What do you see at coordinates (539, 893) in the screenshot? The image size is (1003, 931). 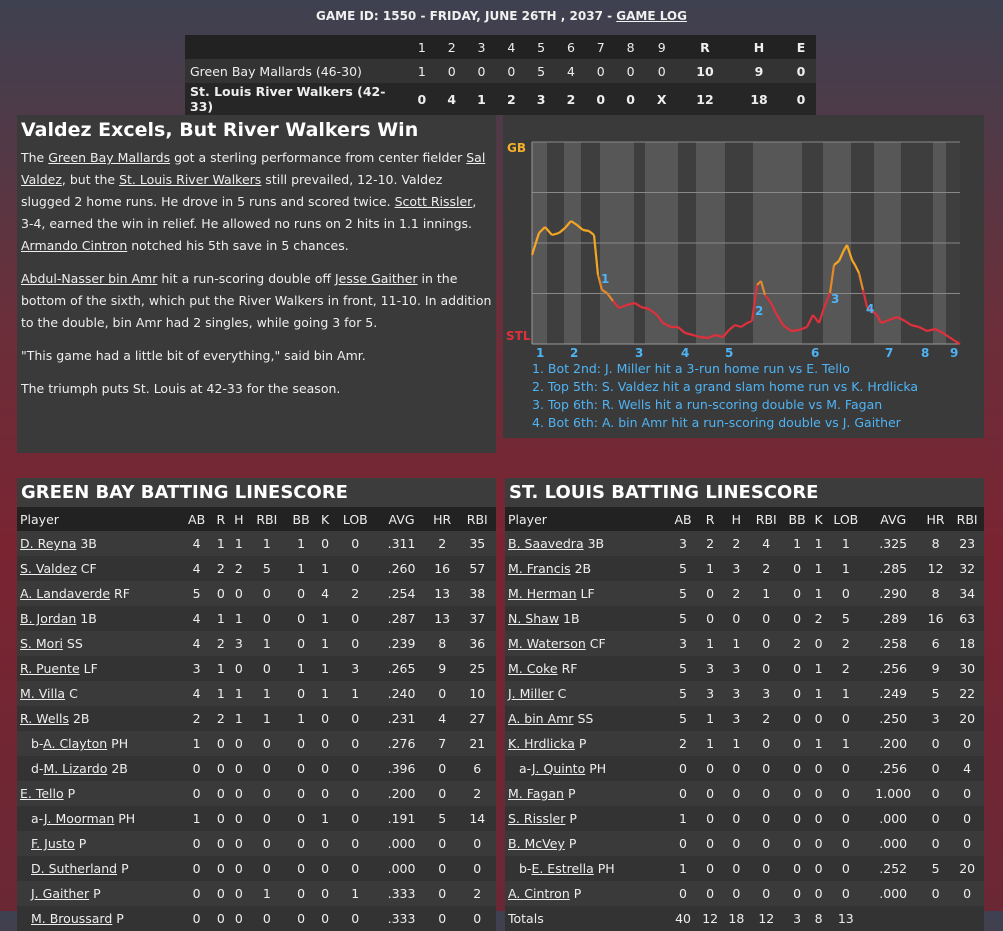 I see `player-name-link: A. Cintron` at bounding box center [539, 893].